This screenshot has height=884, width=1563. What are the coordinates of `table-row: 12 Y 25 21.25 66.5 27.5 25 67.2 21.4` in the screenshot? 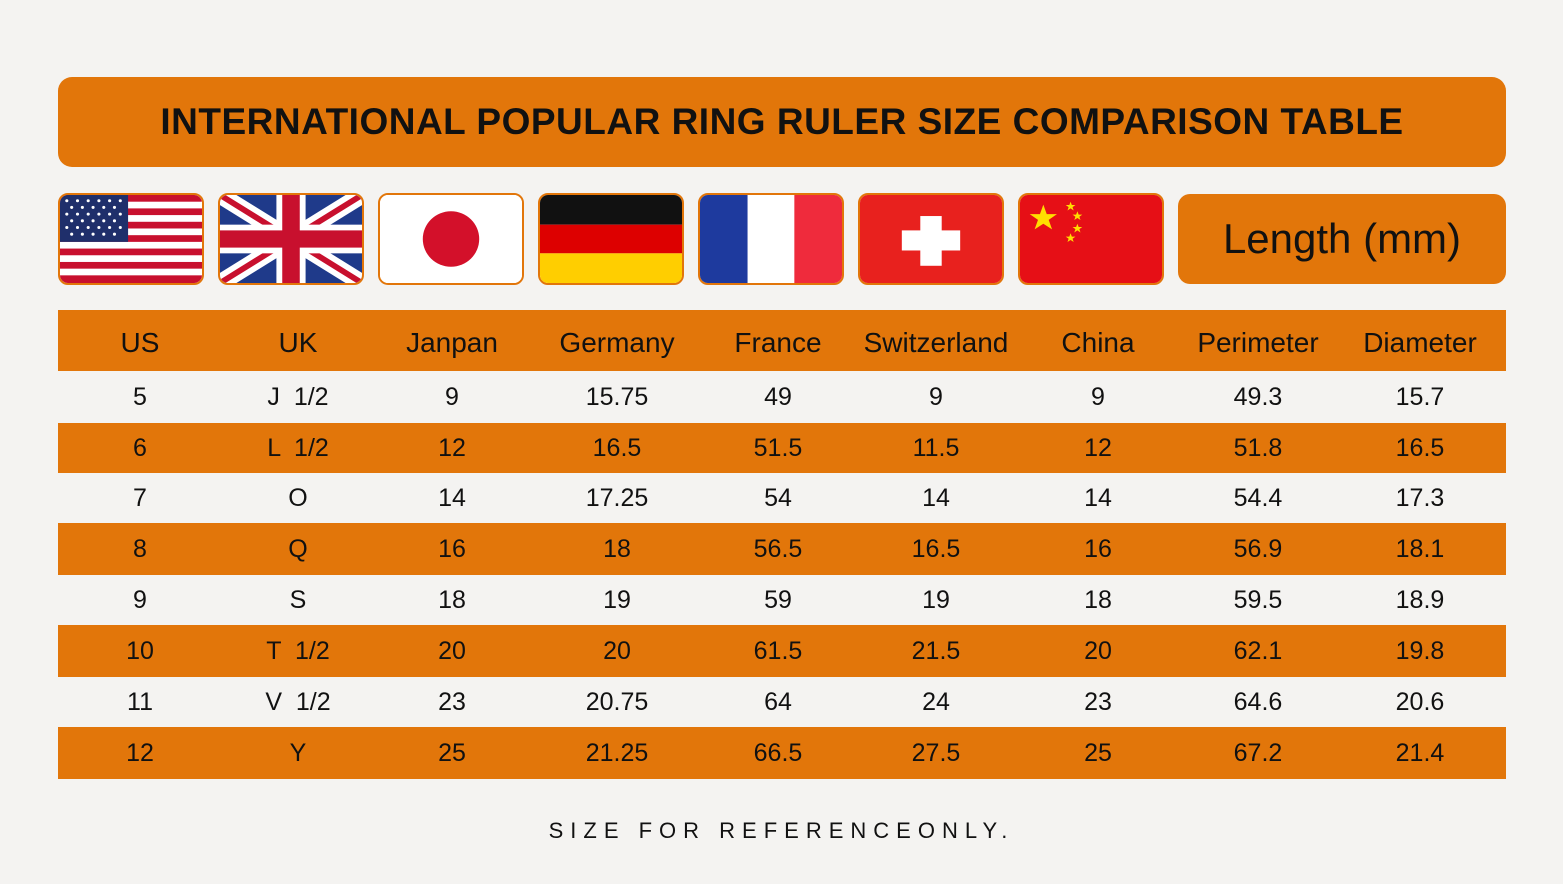 It's located at (782, 753).